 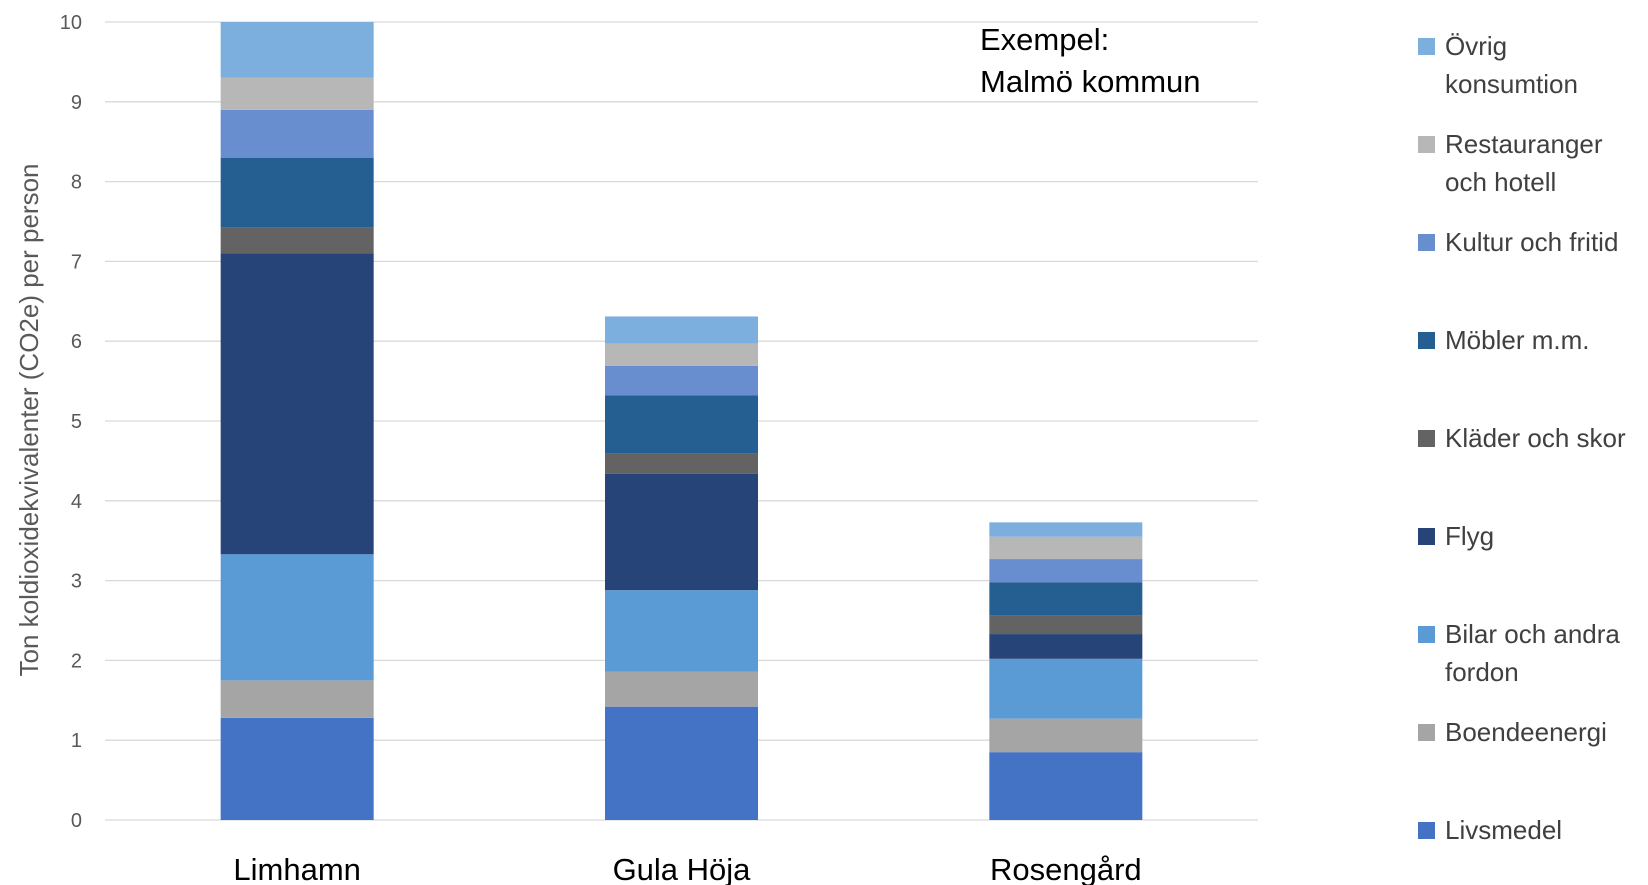 I want to click on legend-label: Livsmedel, so click(x=1503, y=830).